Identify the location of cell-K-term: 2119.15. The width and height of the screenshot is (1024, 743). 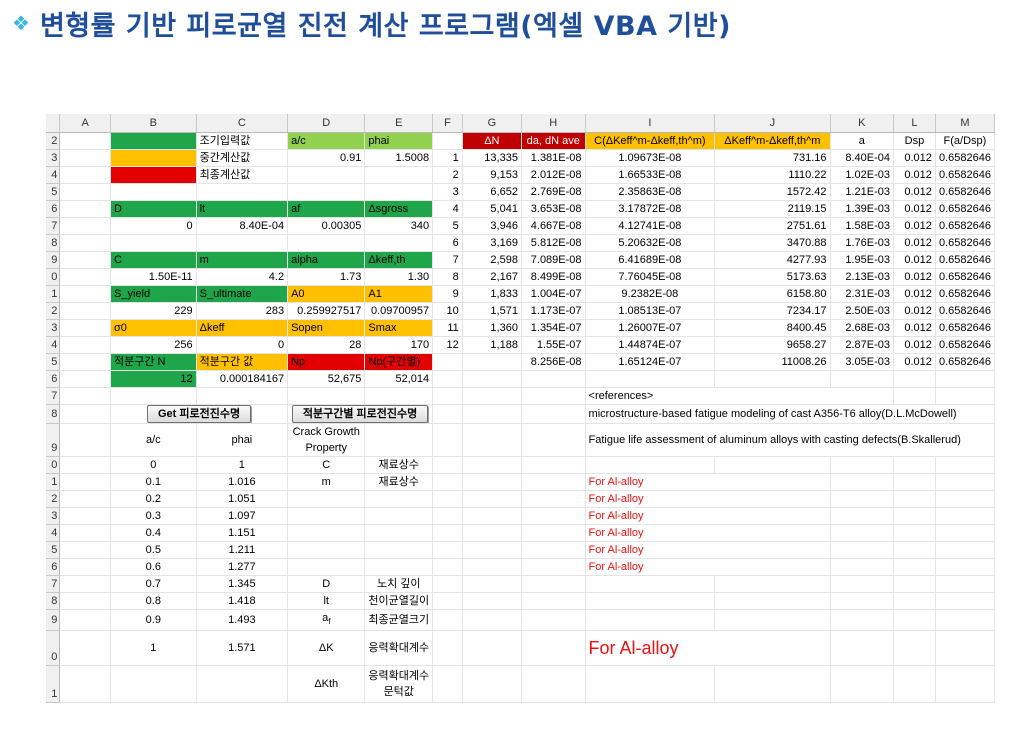
(772, 209).